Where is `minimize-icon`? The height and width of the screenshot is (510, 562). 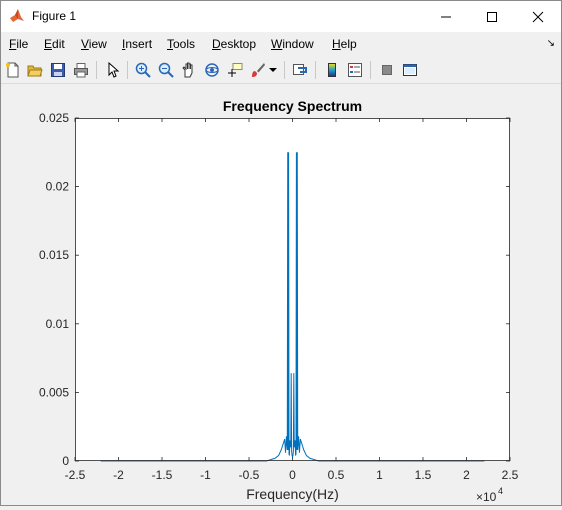
minimize-icon is located at coordinates (446, 16).